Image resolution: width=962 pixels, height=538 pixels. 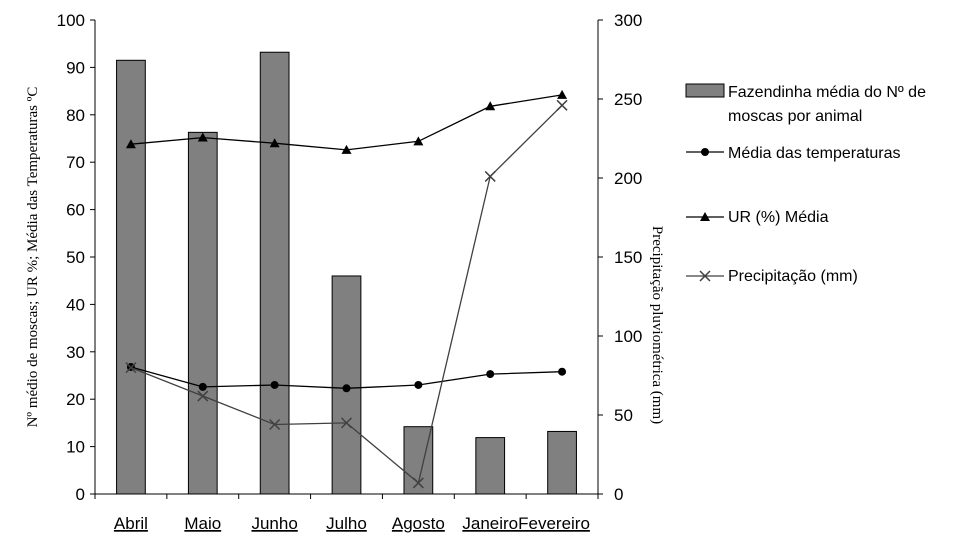 What do you see at coordinates (778, 217) in the screenshot?
I see `legend-label-ur: UR (%) Média` at bounding box center [778, 217].